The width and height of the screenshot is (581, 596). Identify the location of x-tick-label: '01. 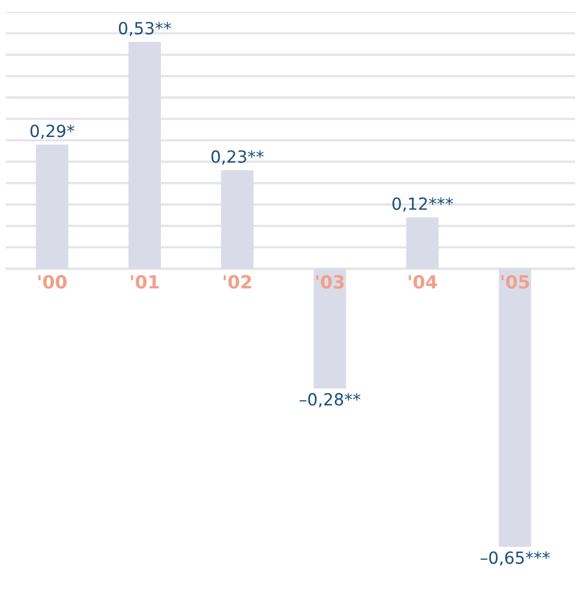
(145, 282).